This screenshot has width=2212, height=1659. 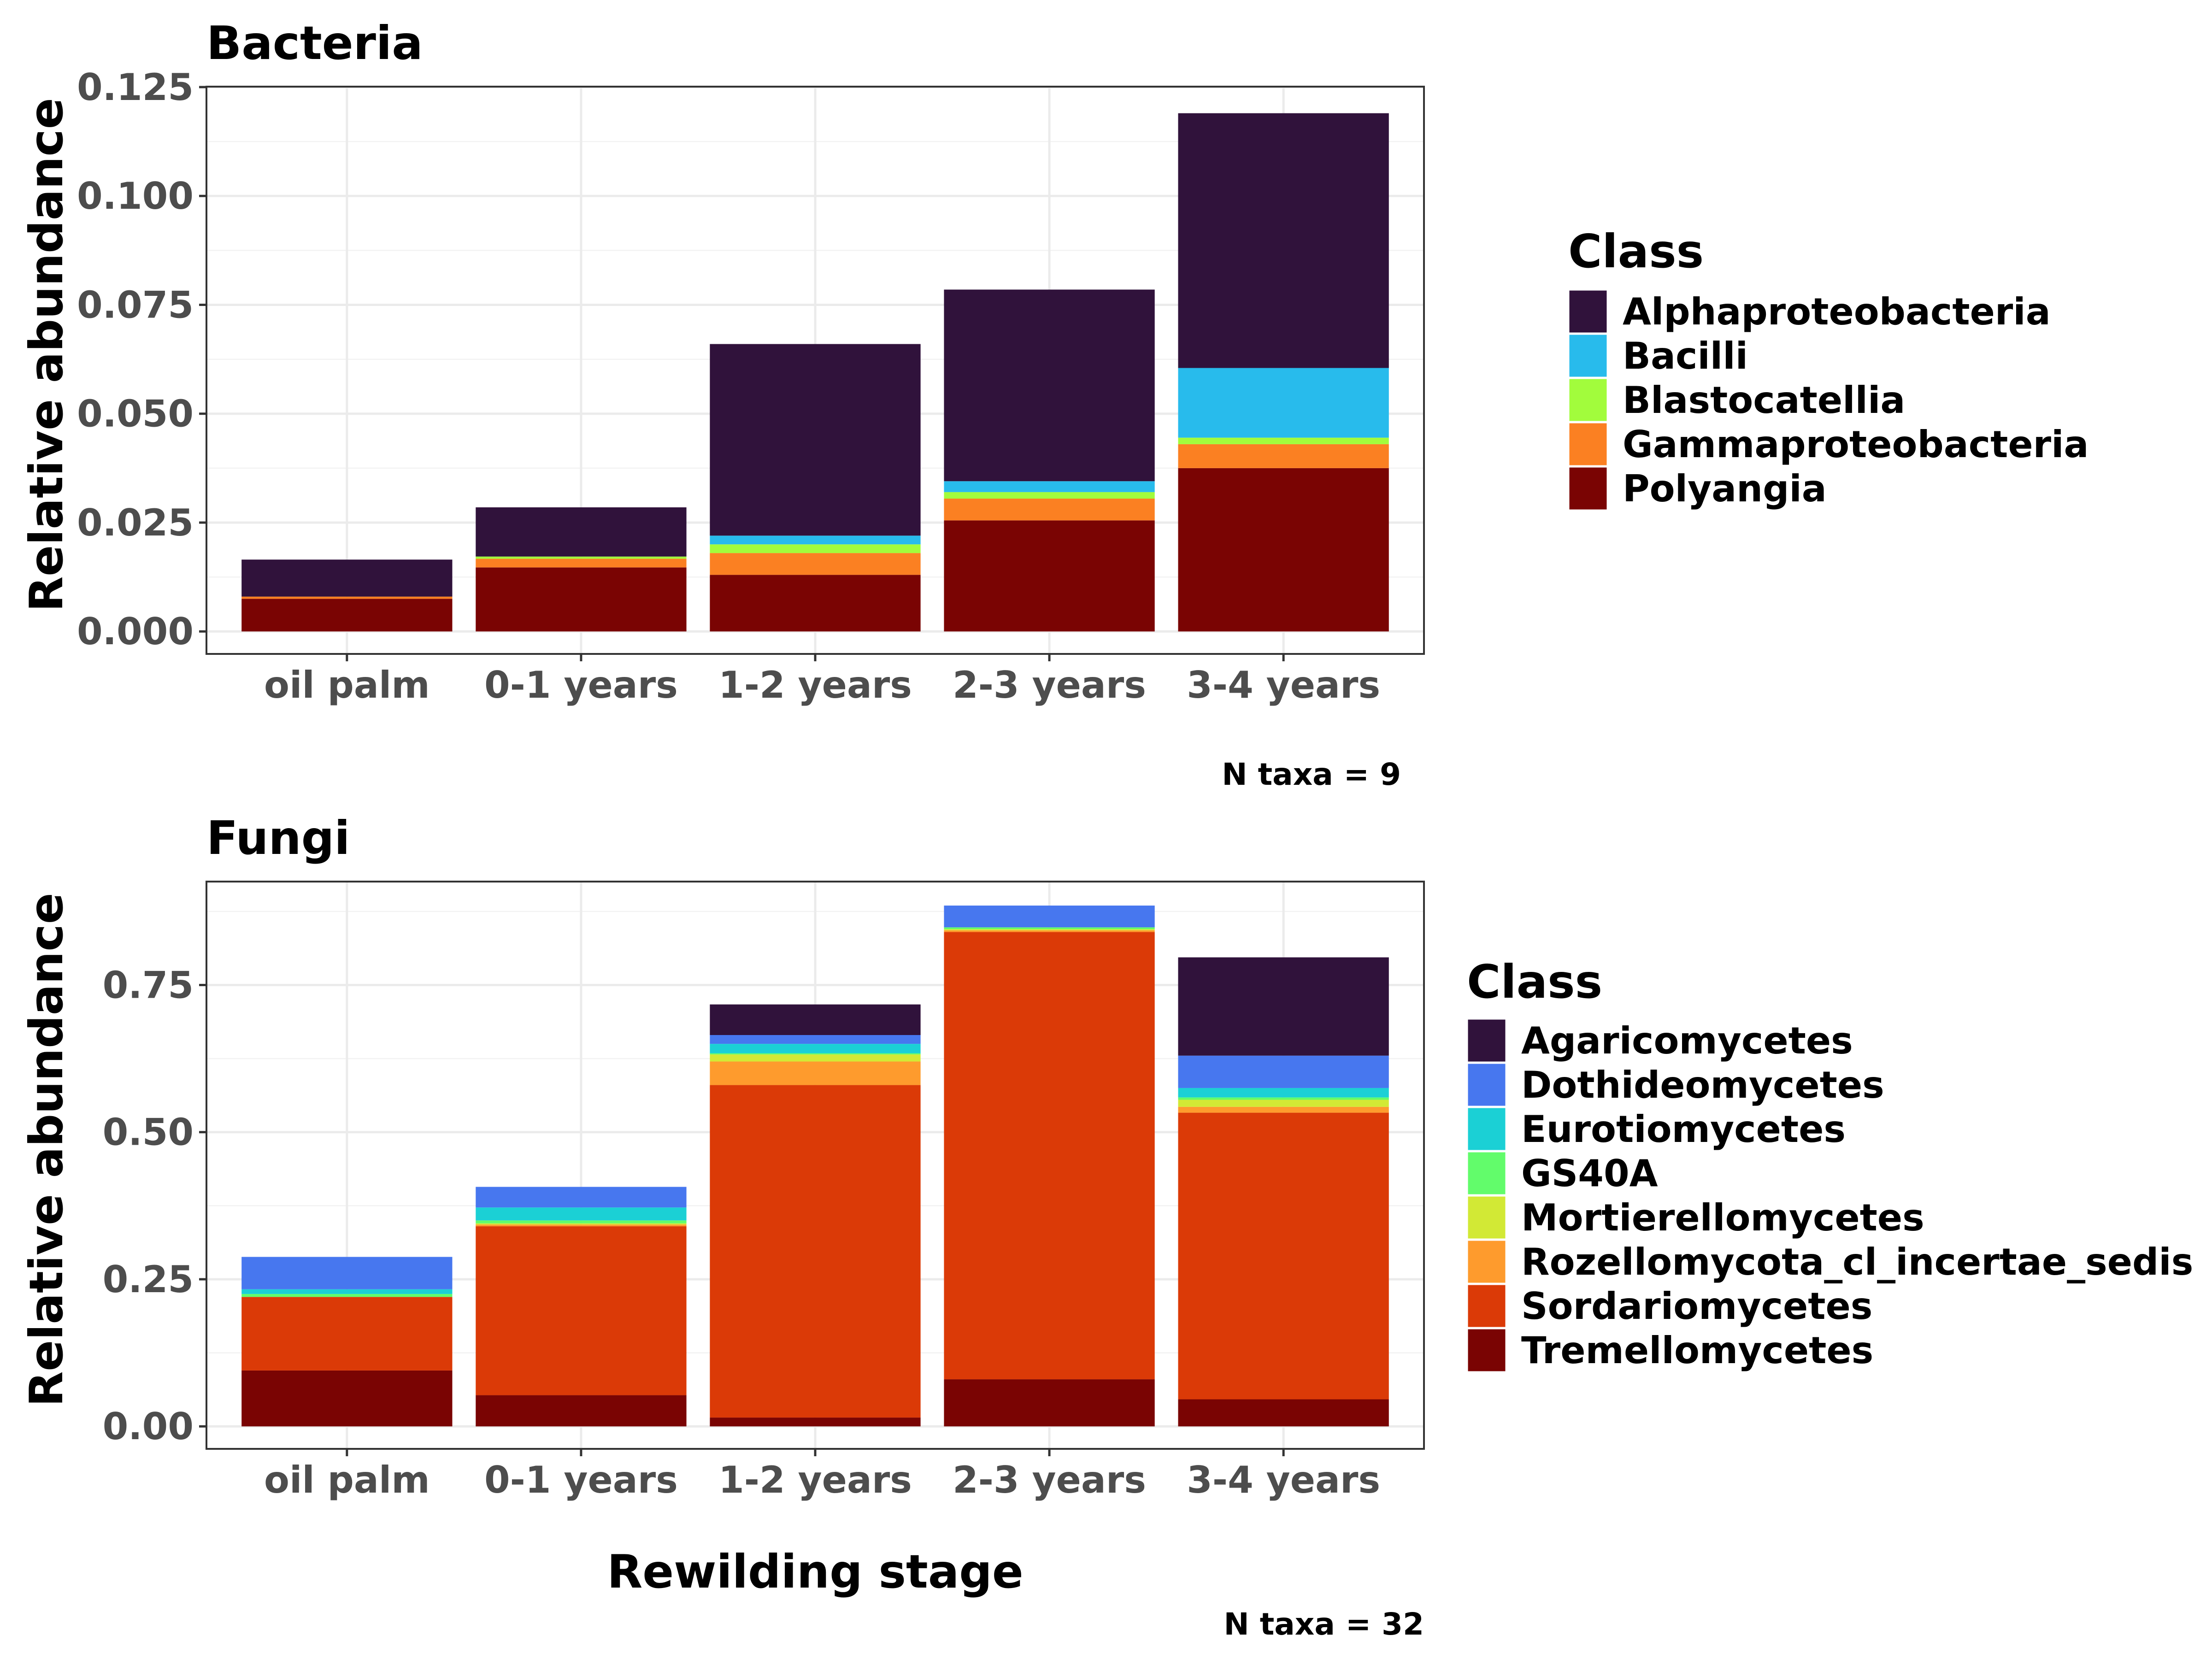 I want to click on bacteria-bar-polyangia-1-2-years, so click(x=815, y=603).